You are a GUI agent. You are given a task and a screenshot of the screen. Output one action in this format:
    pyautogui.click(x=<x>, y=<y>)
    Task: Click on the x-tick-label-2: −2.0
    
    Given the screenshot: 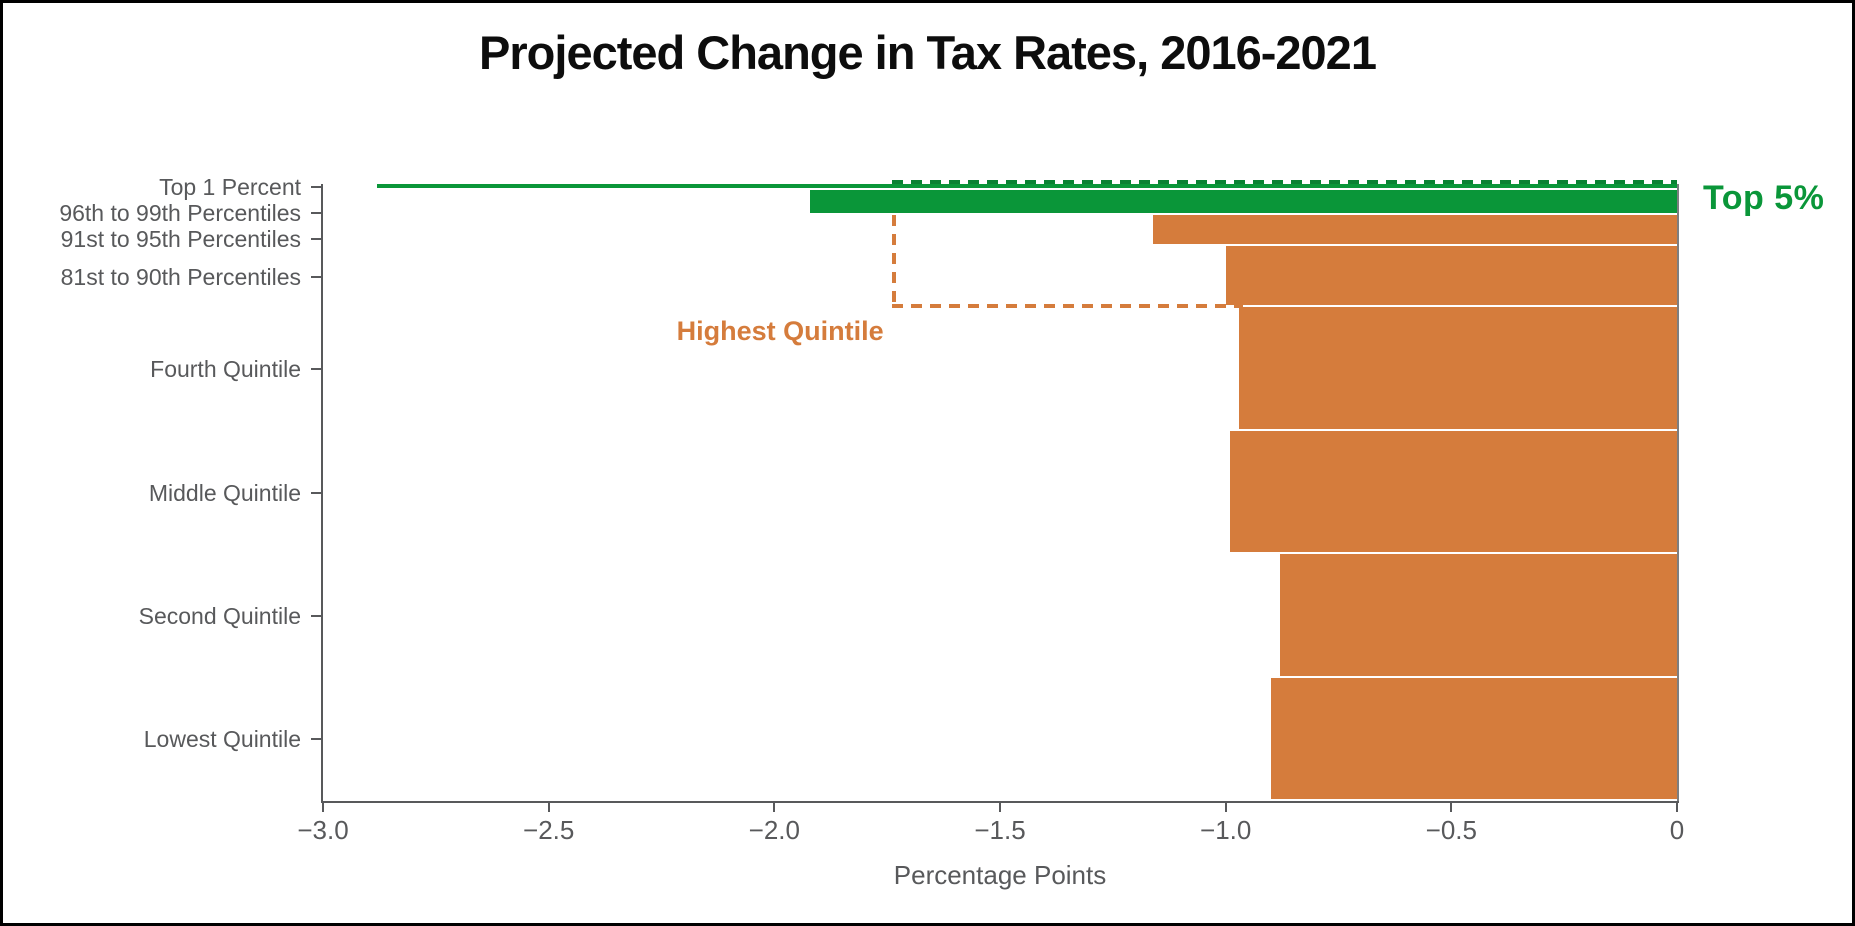 What is the action you would take?
    pyautogui.click(x=774, y=830)
    